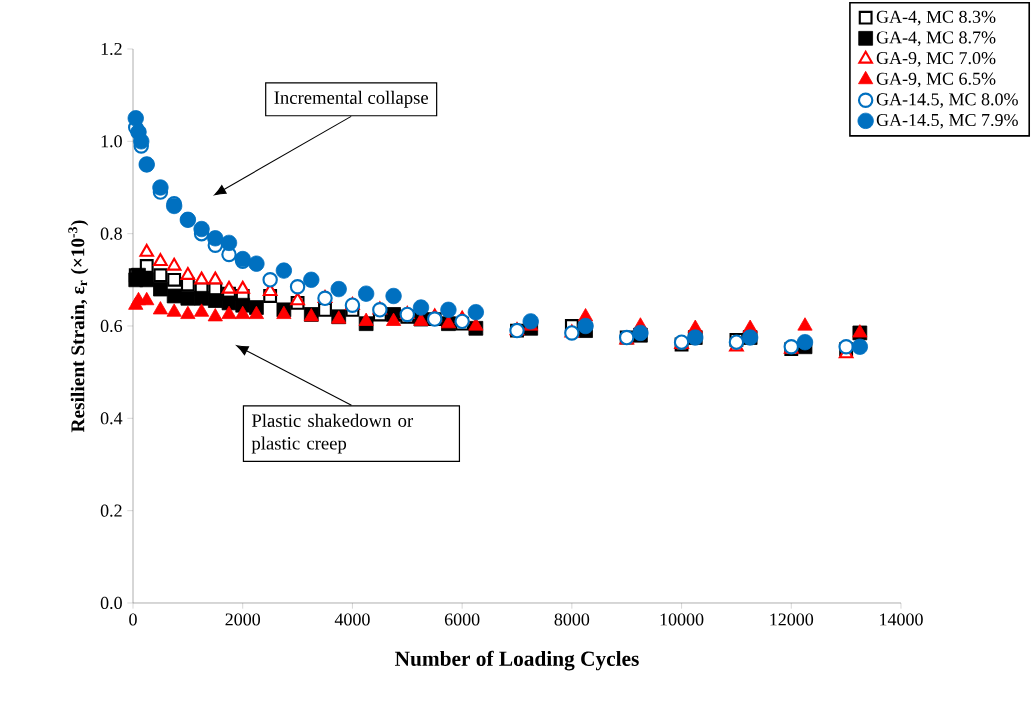  What do you see at coordinates (111, 326) in the screenshot?
I see `y-tick-label: 0.6` at bounding box center [111, 326].